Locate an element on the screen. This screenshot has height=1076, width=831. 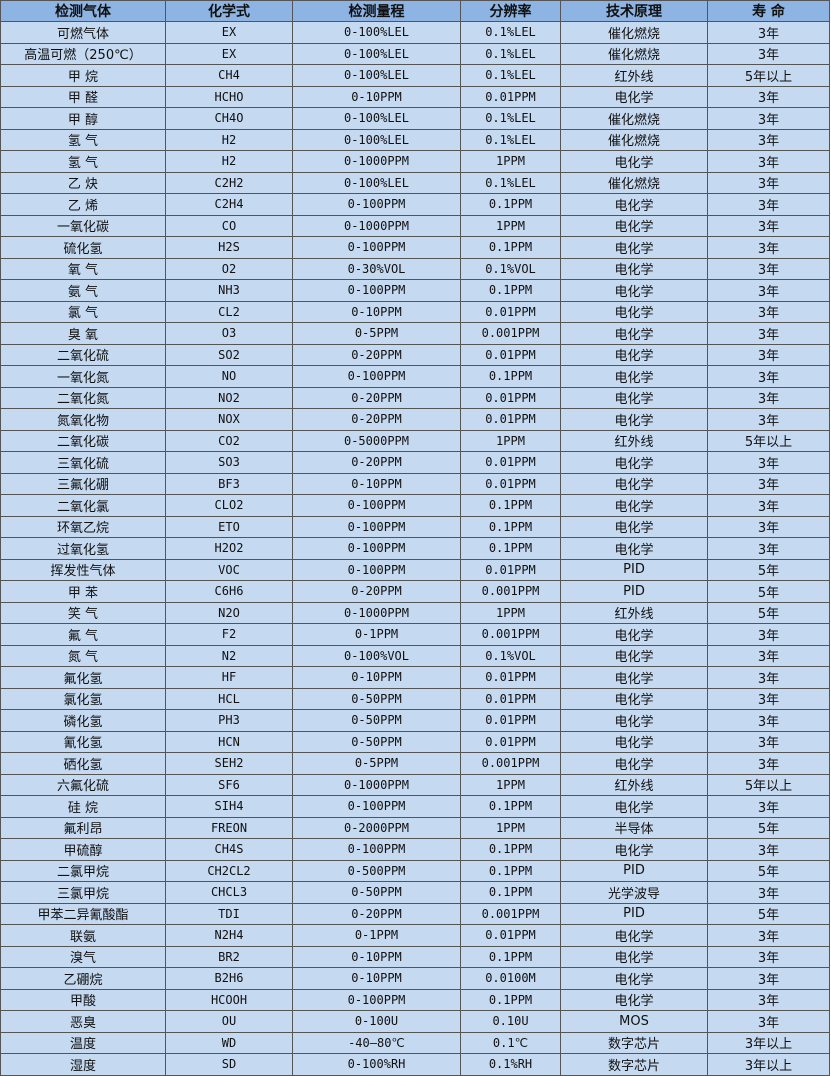
cell-formula: SEH2 is located at coordinates (229, 763).